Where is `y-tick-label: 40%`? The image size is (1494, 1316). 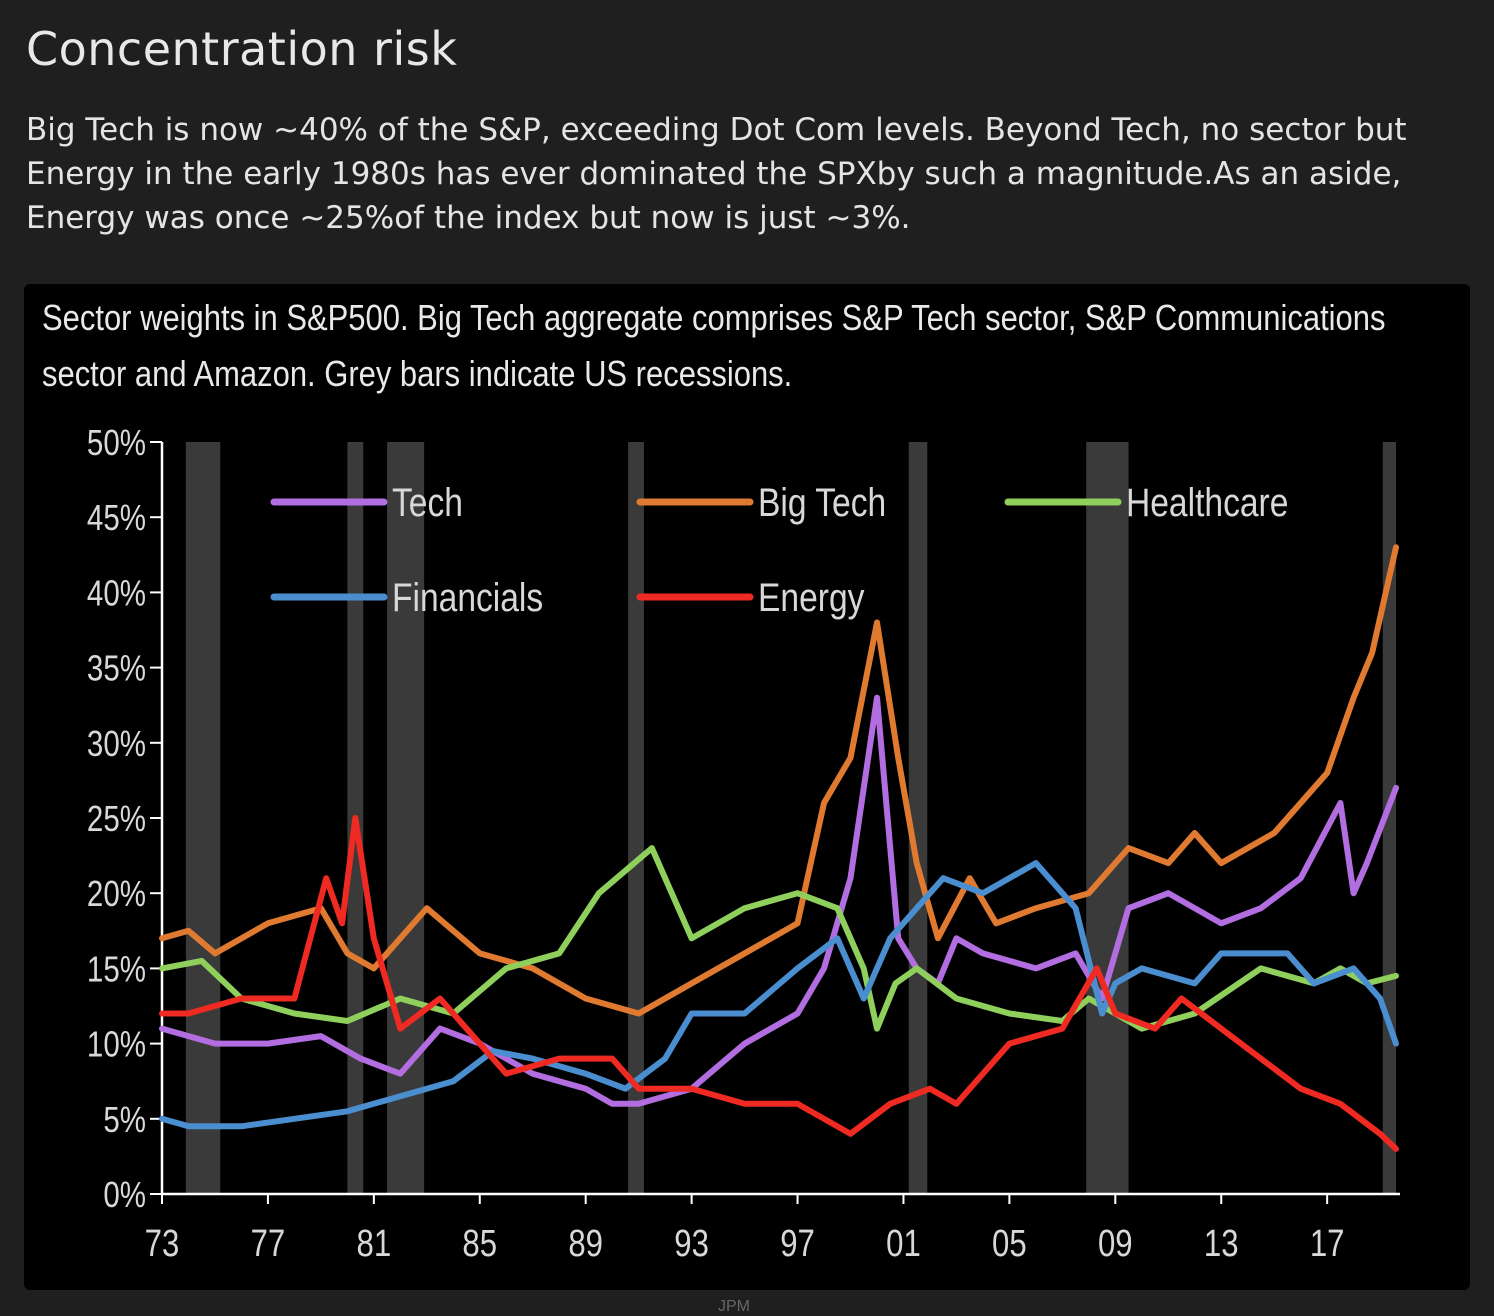
y-tick-label: 40% is located at coordinates (116, 593).